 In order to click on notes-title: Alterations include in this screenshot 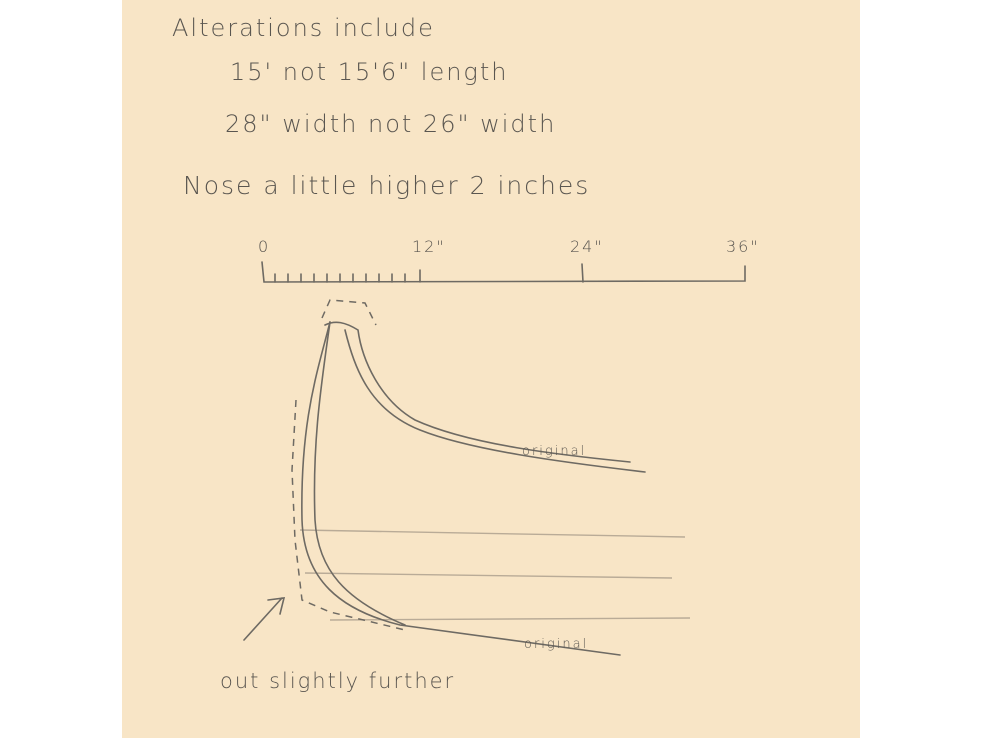, I will do `click(303, 28)`.